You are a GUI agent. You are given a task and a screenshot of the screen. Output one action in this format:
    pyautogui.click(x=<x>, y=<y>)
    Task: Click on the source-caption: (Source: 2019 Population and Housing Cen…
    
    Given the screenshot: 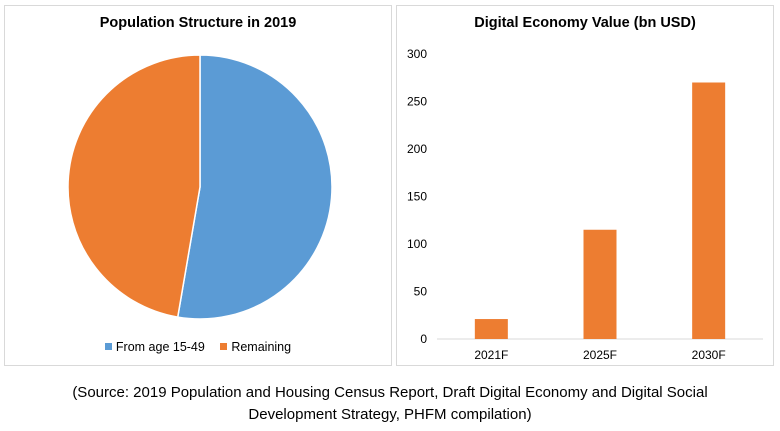 What is the action you would take?
    pyautogui.click(x=390, y=404)
    